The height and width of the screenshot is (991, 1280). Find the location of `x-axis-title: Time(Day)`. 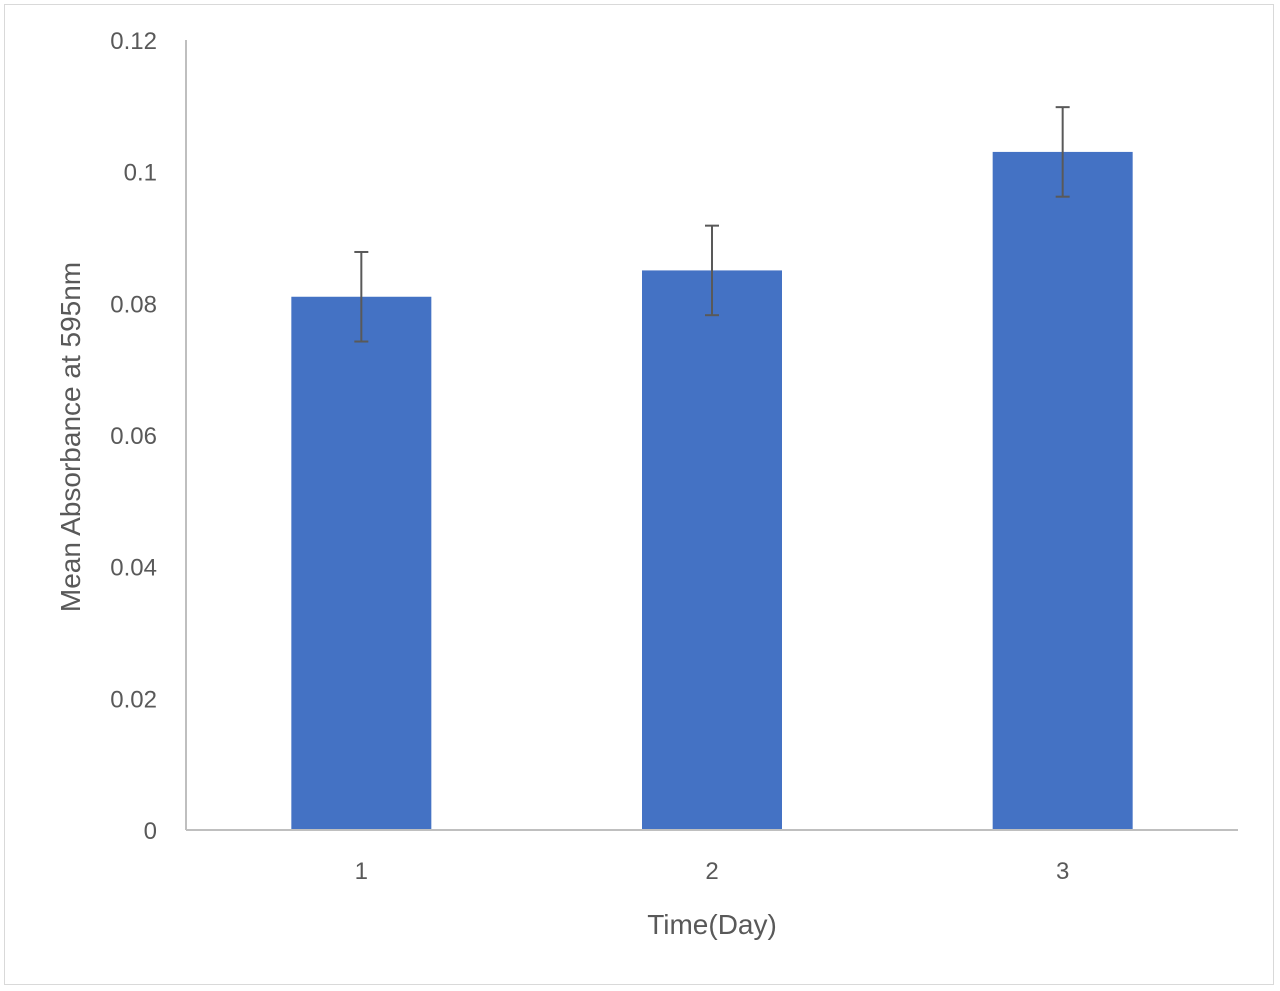

x-axis-title: Time(Day) is located at coordinates (712, 924).